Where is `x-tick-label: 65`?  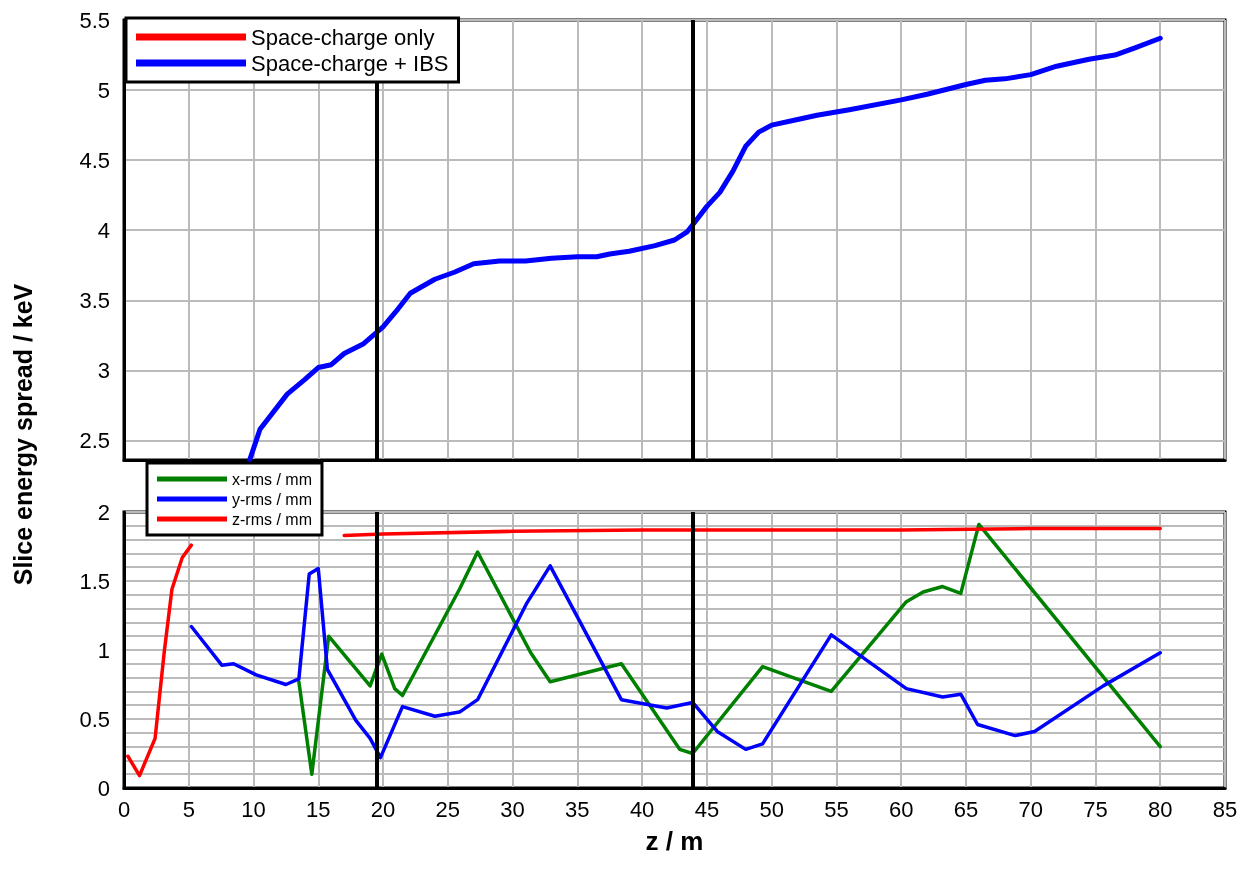 x-tick-label: 65 is located at coordinates (966, 809).